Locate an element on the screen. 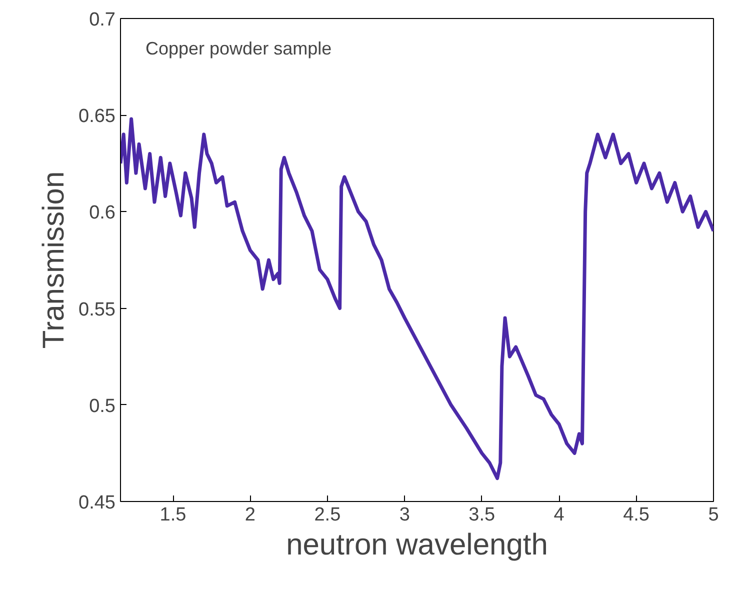 The height and width of the screenshot is (593, 753). annotation: Copper powder sample is located at coordinates (239, 48).